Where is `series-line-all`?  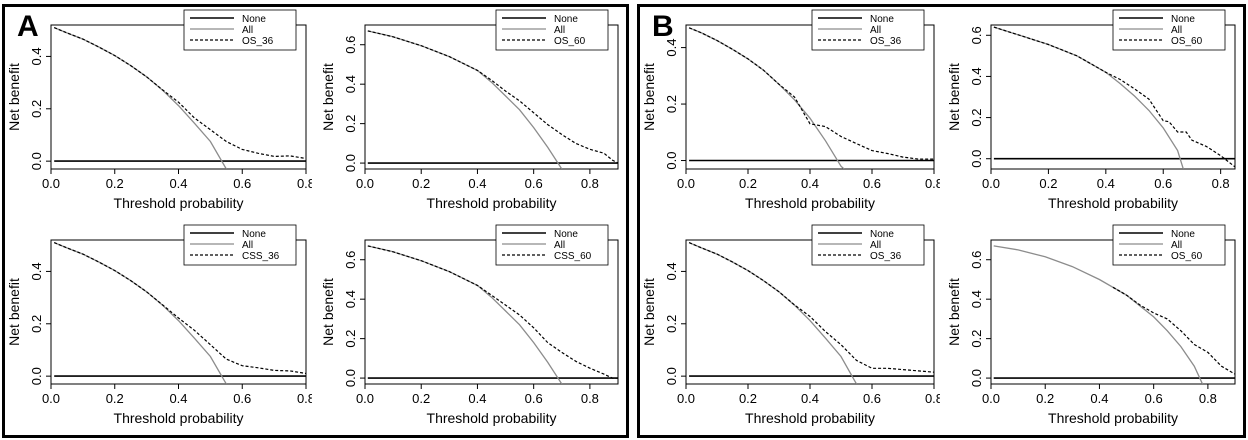
series-line-all is located at coordinates (465, 314).